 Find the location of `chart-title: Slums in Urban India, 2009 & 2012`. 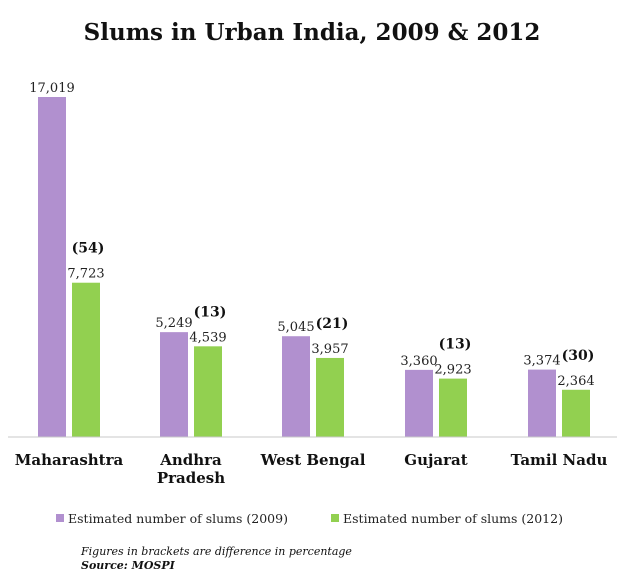

chart-title: Slums in Urban India, 2009 & 2012 is located at coordinates (312, 32).